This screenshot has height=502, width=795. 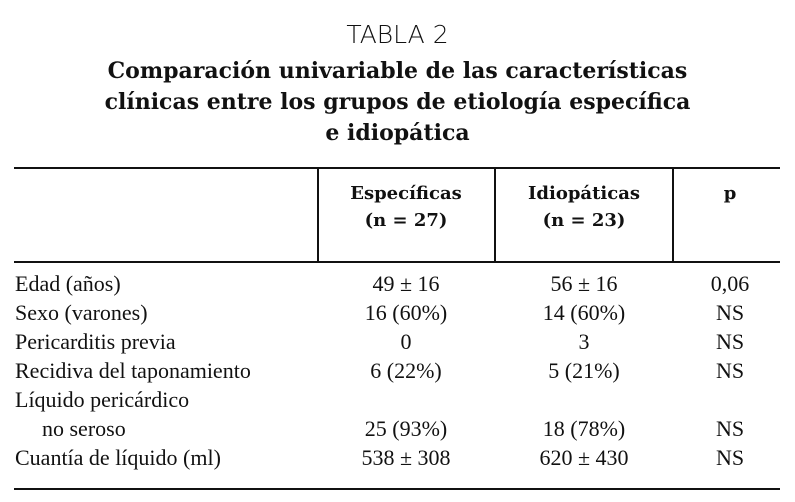 What do you see at coordinates (133, 370) in the screenshot?
I see `row-label: Recidiva del taponamiento` at bounding box center [133, 370].